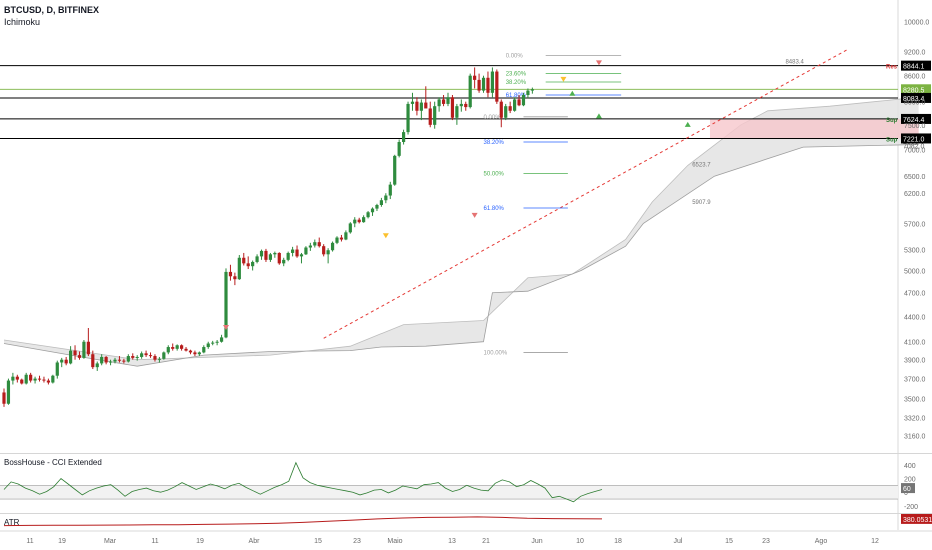 This screenshot has height=550, width=932. I want to click on atr-value-tag, so click(916, 518).